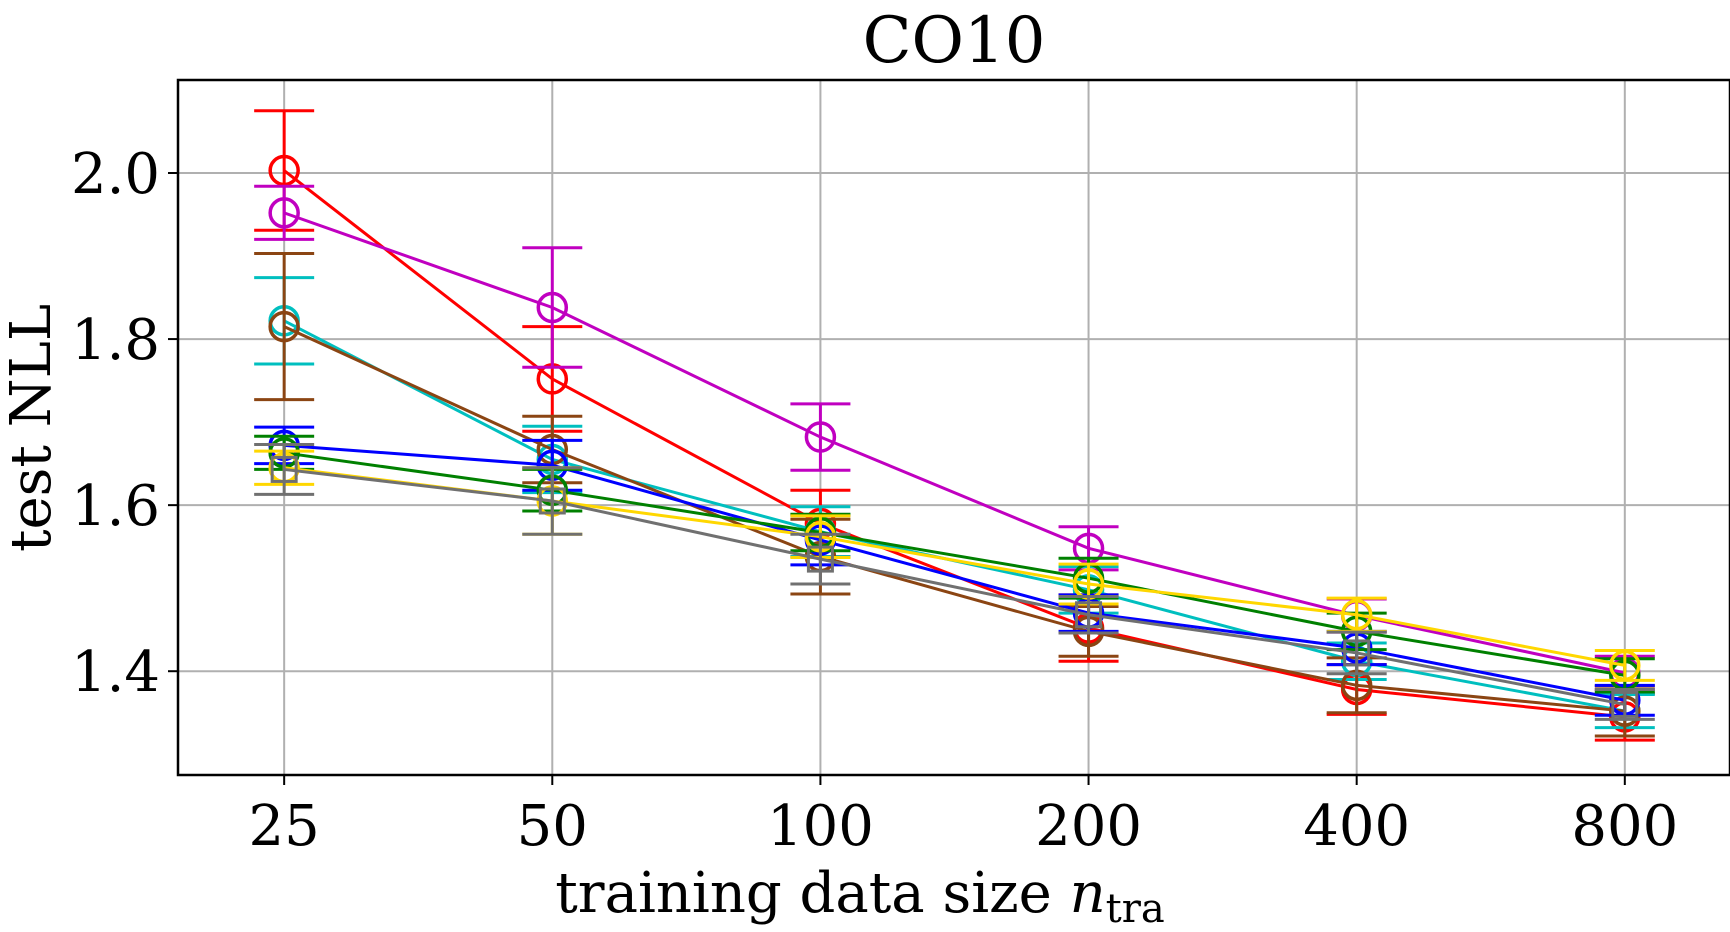  Describe the element at coordinates (954, 41) in the screenshot. I see `chart-title: CO10` at that location.